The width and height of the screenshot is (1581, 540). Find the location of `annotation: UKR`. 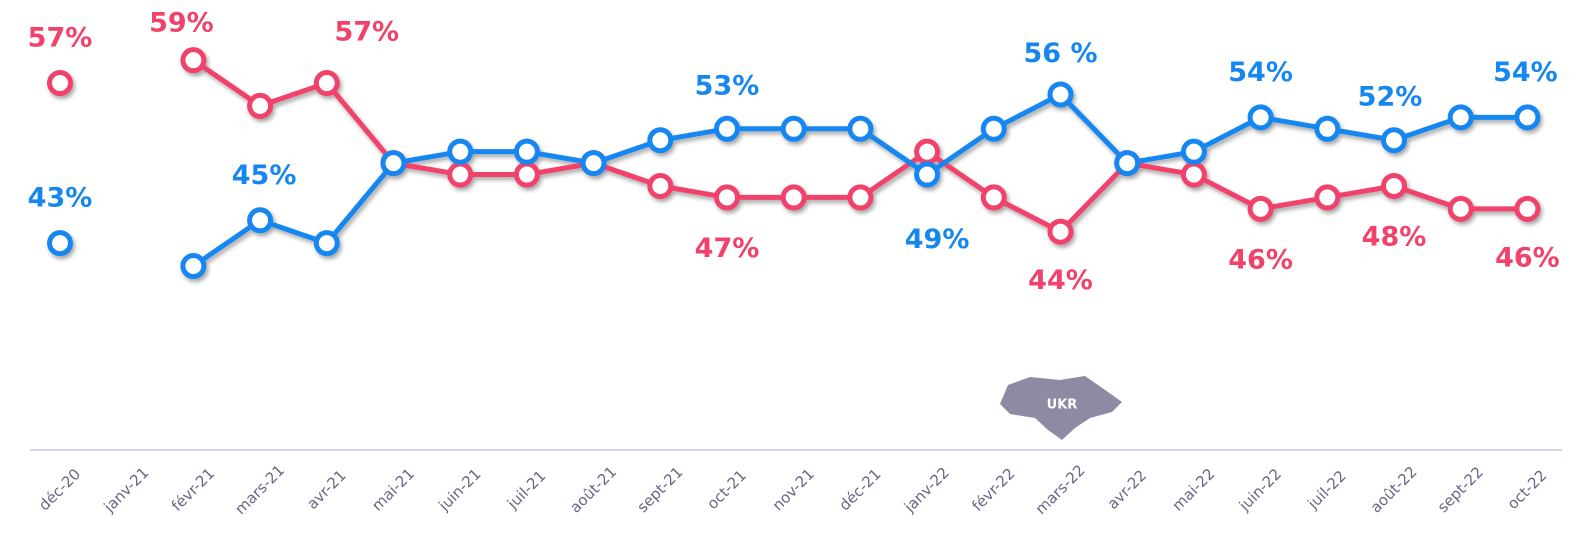

annotation: UKR is located at coordinates (1062, 405).